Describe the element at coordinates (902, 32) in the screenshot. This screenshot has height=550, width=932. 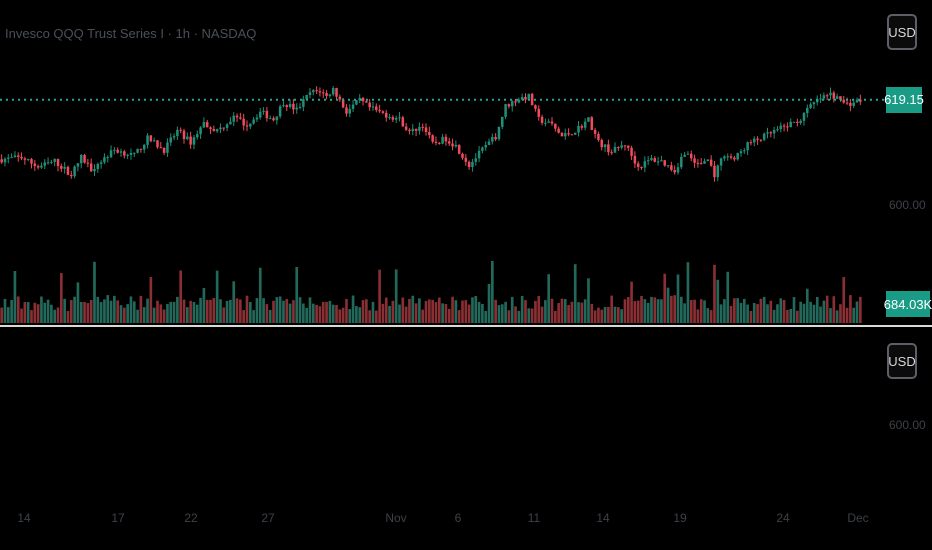
I see `currency-button: USD` at that location.